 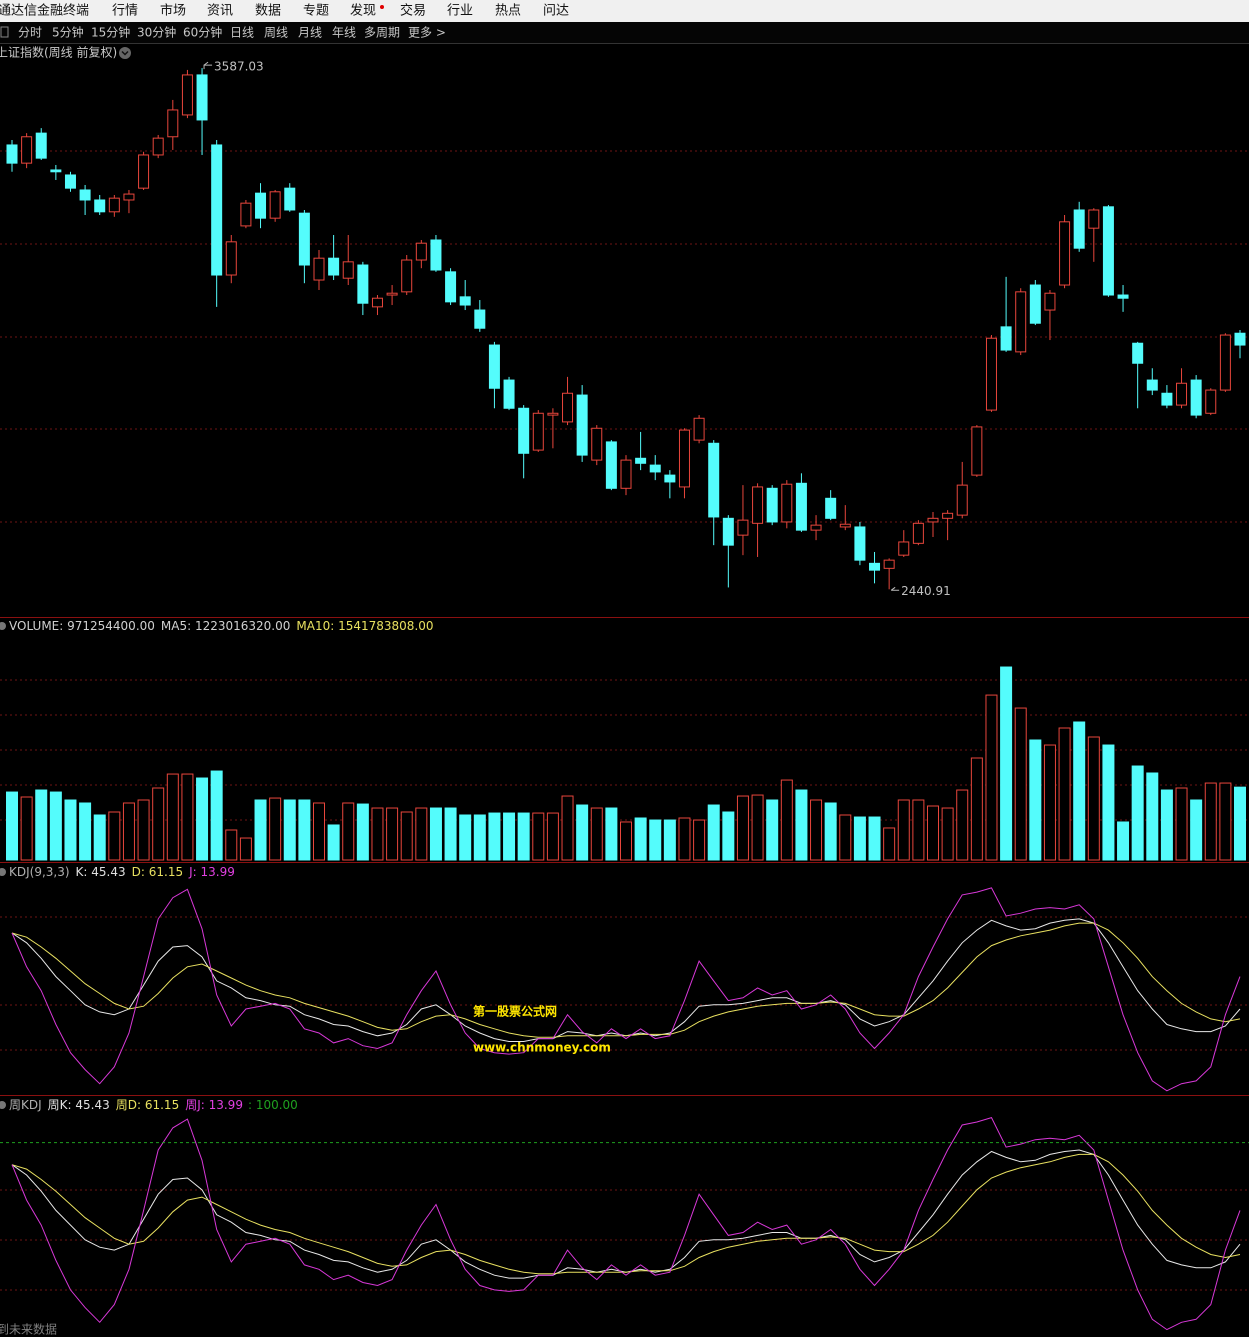 I want to click on menu-item: 发现, so click(x=363, y=11).